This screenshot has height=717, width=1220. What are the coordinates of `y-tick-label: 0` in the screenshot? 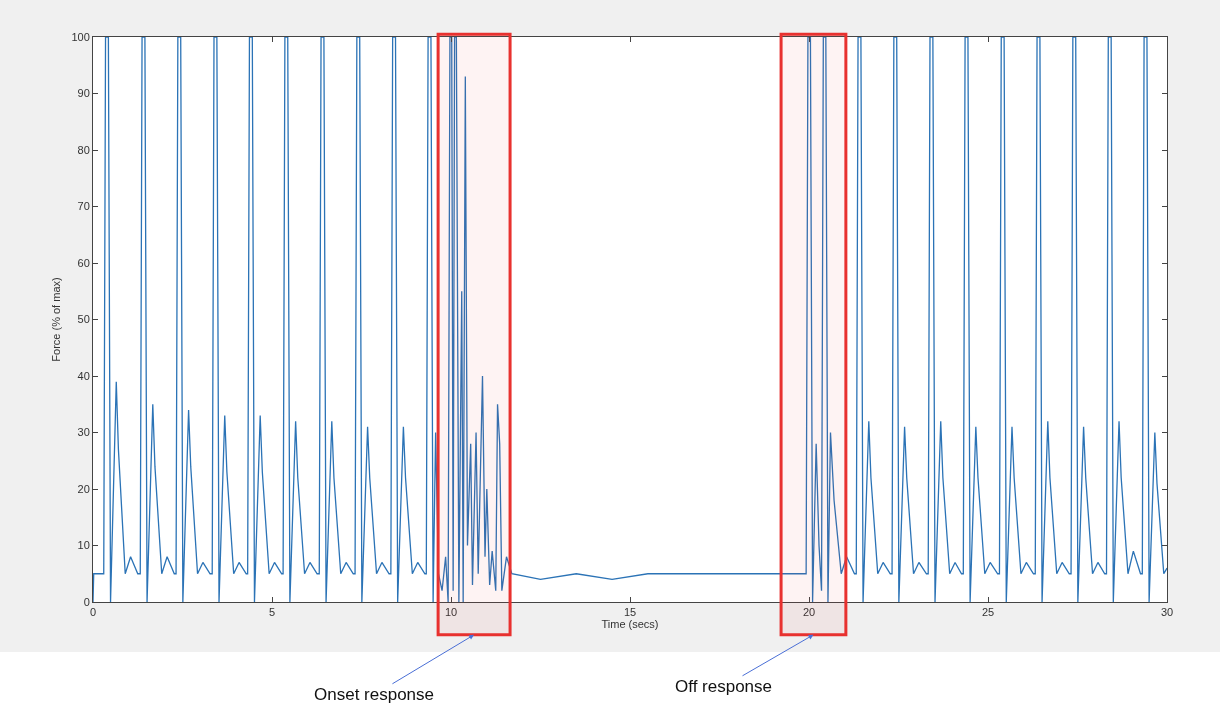 It's located at (86, 601).